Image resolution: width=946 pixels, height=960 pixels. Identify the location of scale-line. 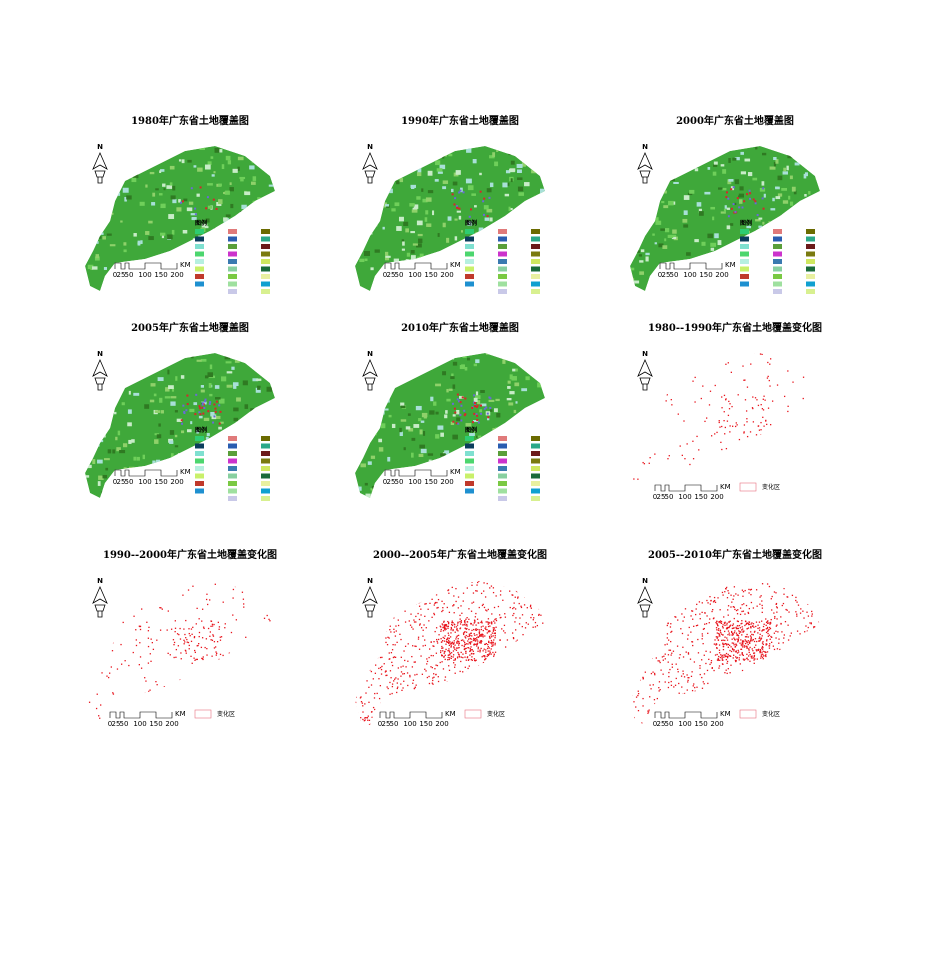
(411, 715).